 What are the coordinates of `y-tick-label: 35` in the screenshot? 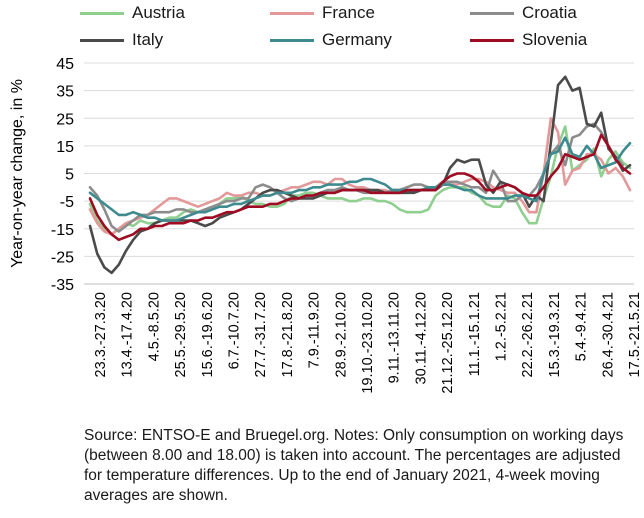 It's located at (65, 92).